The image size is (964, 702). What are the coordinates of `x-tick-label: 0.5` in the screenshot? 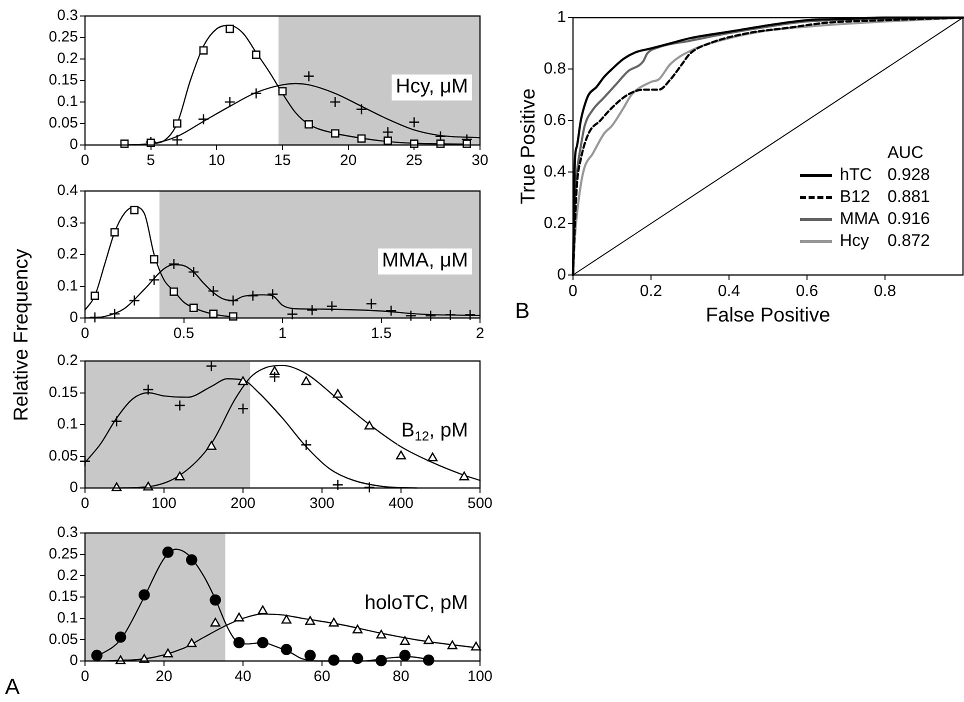 It's located at (183, 333).